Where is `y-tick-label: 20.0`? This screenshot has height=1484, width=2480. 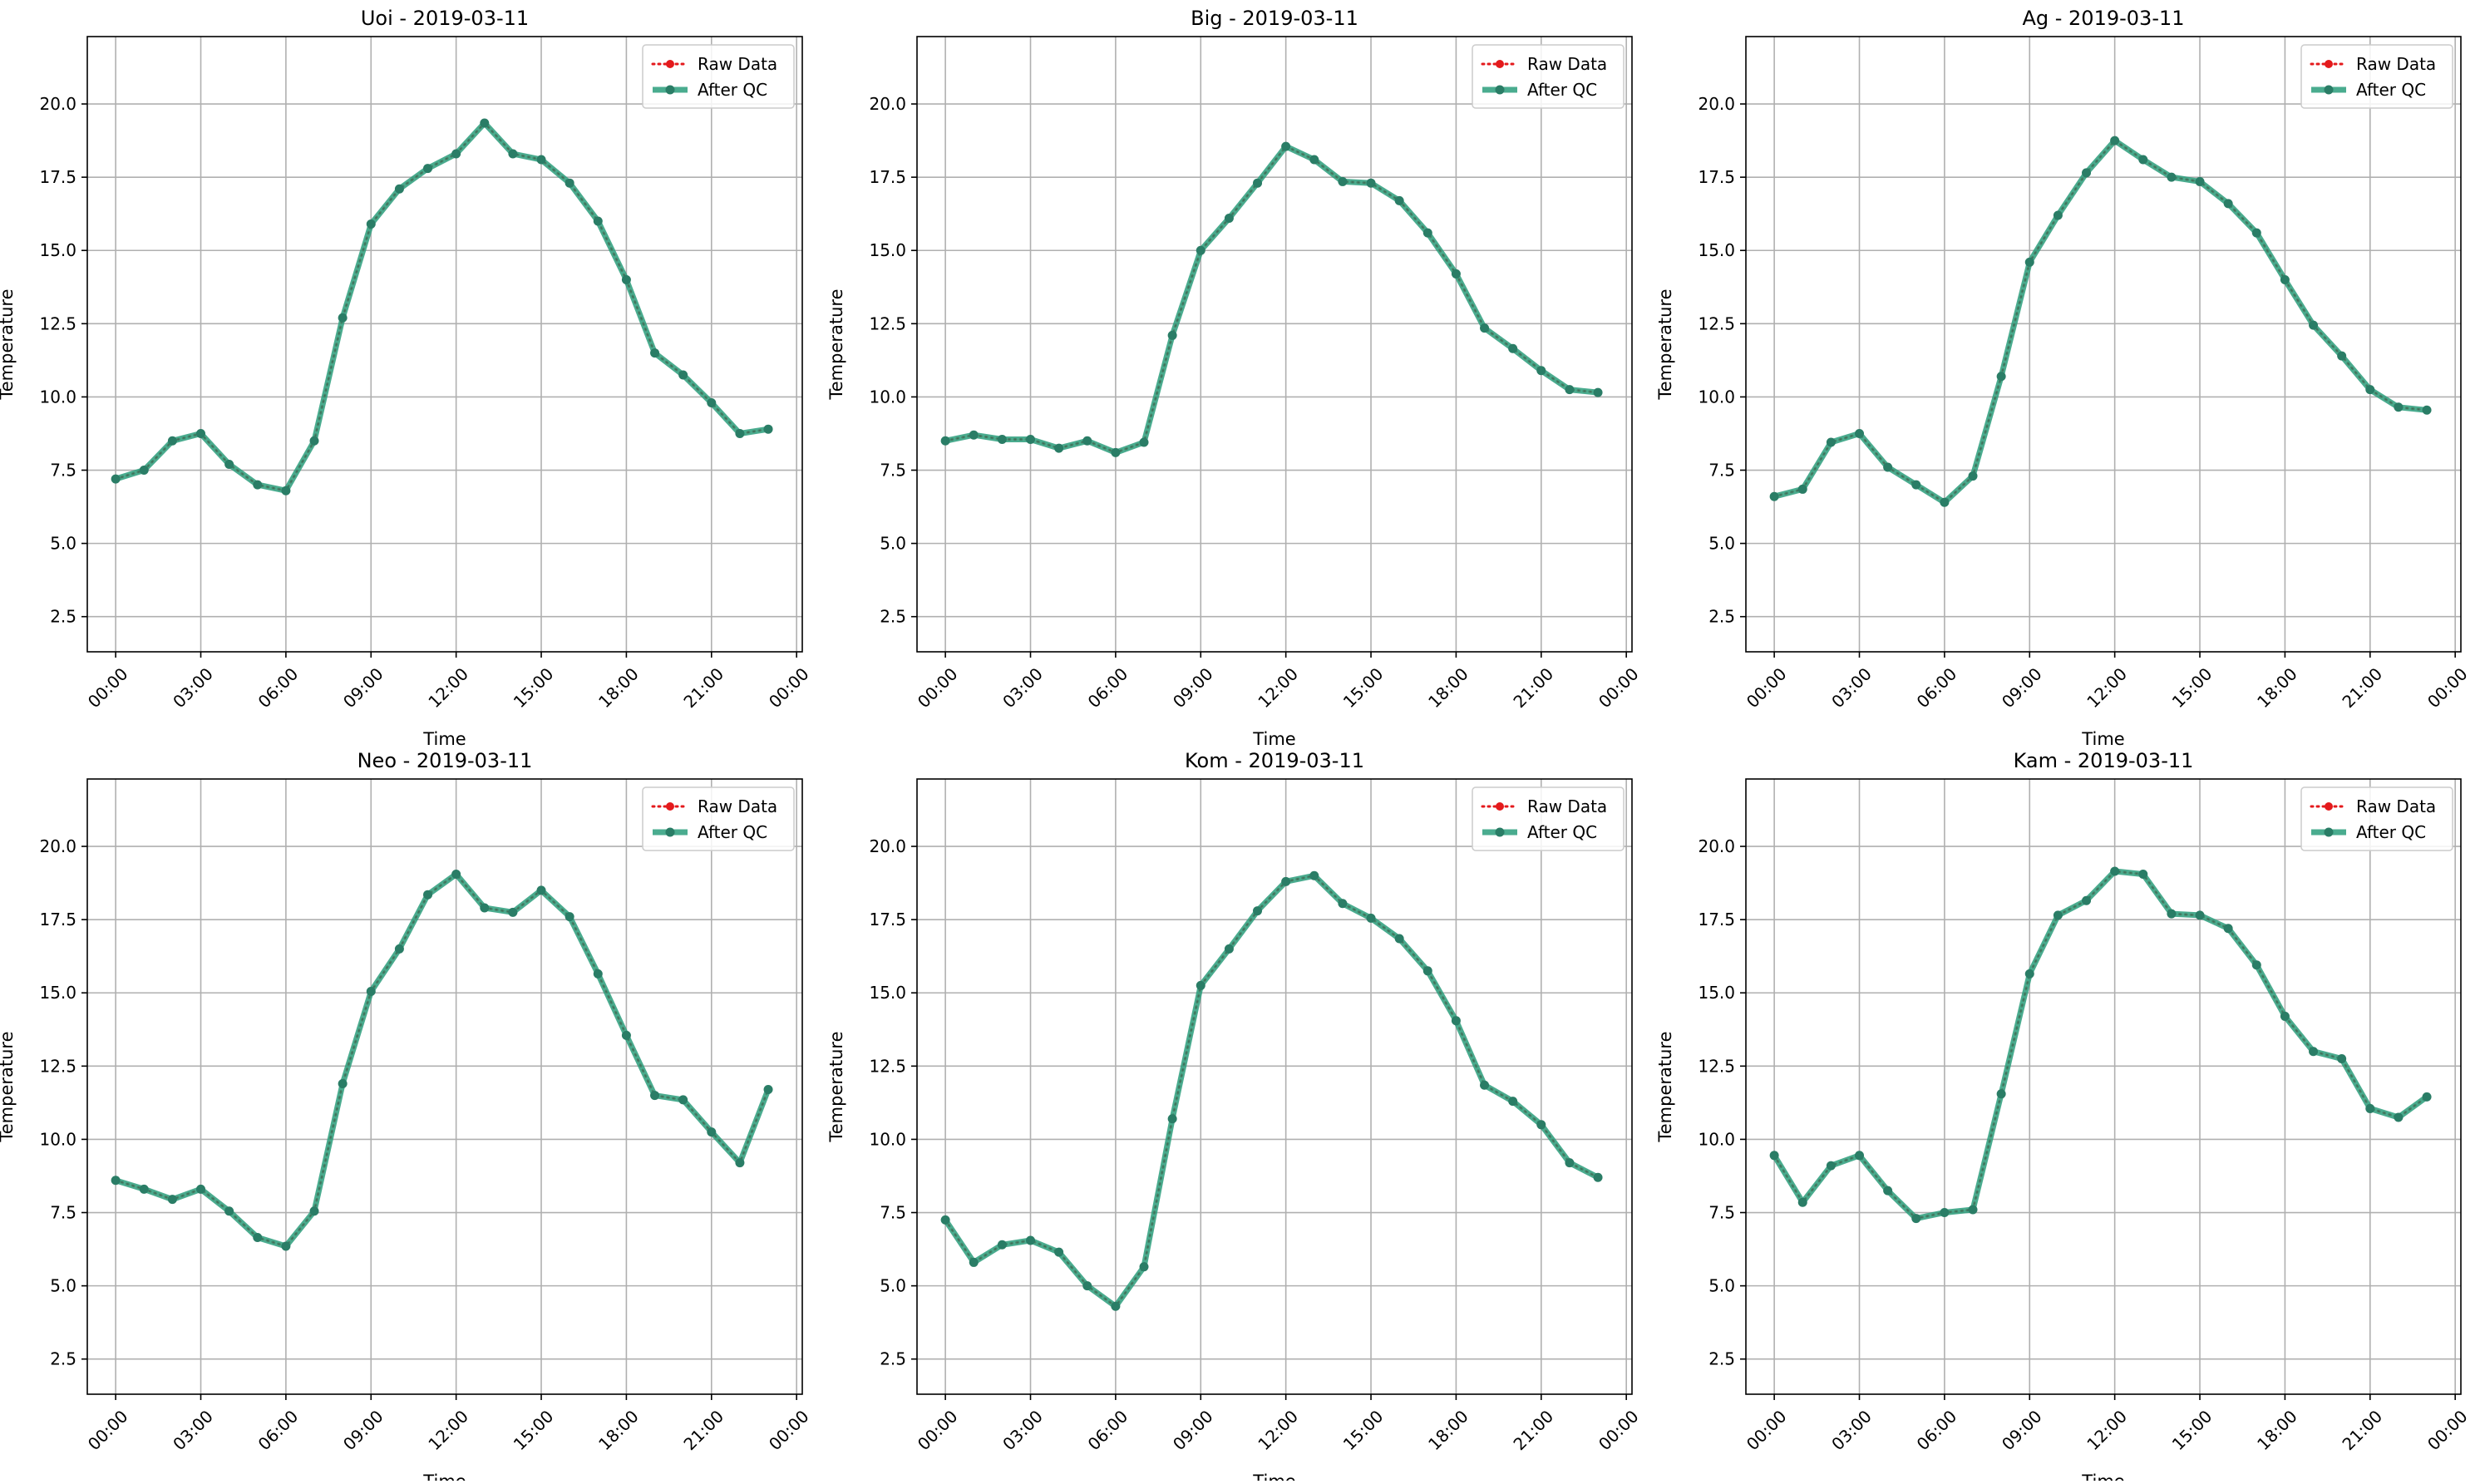 y-tick-label: 20.0 is located at coordinates (58, 104).